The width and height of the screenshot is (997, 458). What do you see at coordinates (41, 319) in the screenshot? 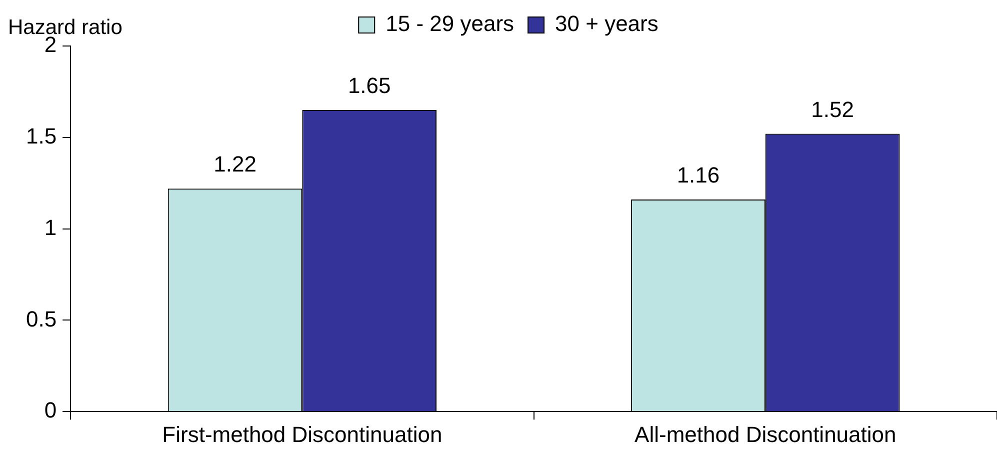
I see `y-tick-label: 0.5` at bounding box center [41, 319].